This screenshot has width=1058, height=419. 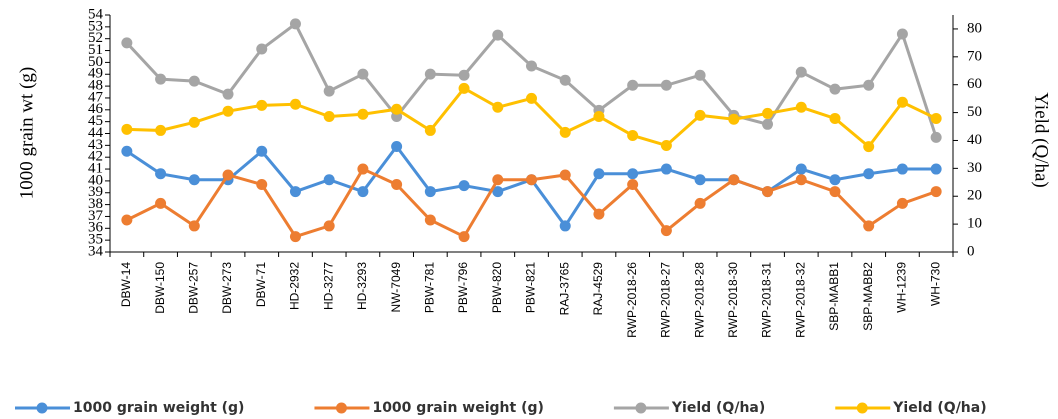 What do you see at coordinates (95, 38) in the screenshot?
I see `y-tick-label: 52` at bounding box center [95, 38].